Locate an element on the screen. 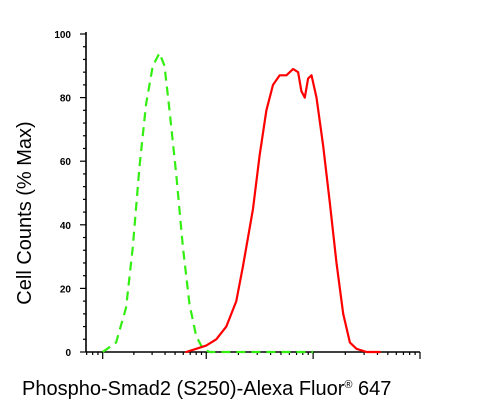  x-axis-title-main: Phospho-Smad2 (S250)-Alexa Fluor is located at coordinates (183, 389).